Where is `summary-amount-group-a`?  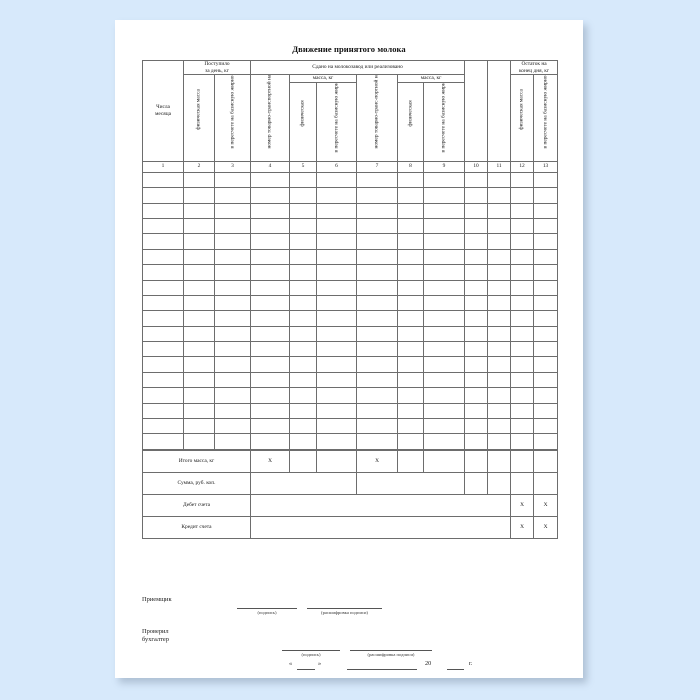
summary-amount-group-a is located at coordinates (304, 483).